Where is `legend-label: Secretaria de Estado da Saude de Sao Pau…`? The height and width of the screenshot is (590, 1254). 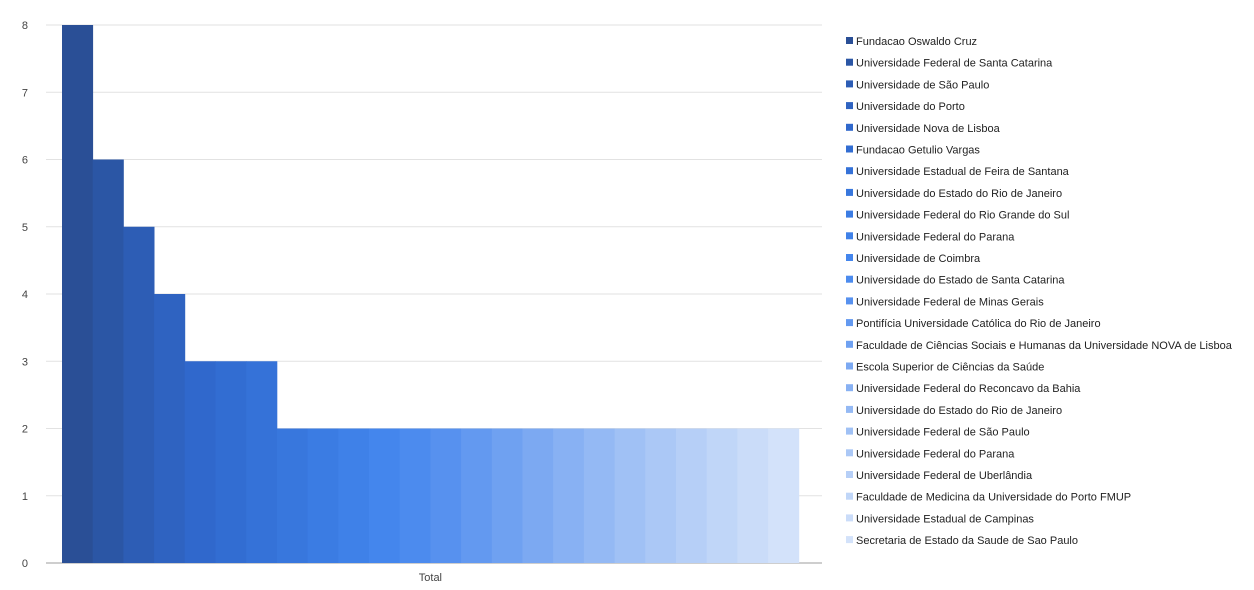
legend-label: Secretaria de Estado da Saude de Sao Pau… is located at coordinates (967, 541).